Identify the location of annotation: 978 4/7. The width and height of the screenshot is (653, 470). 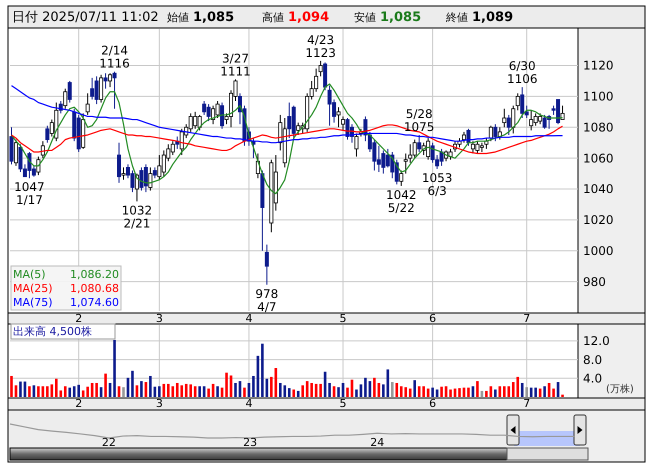
(266, 300).